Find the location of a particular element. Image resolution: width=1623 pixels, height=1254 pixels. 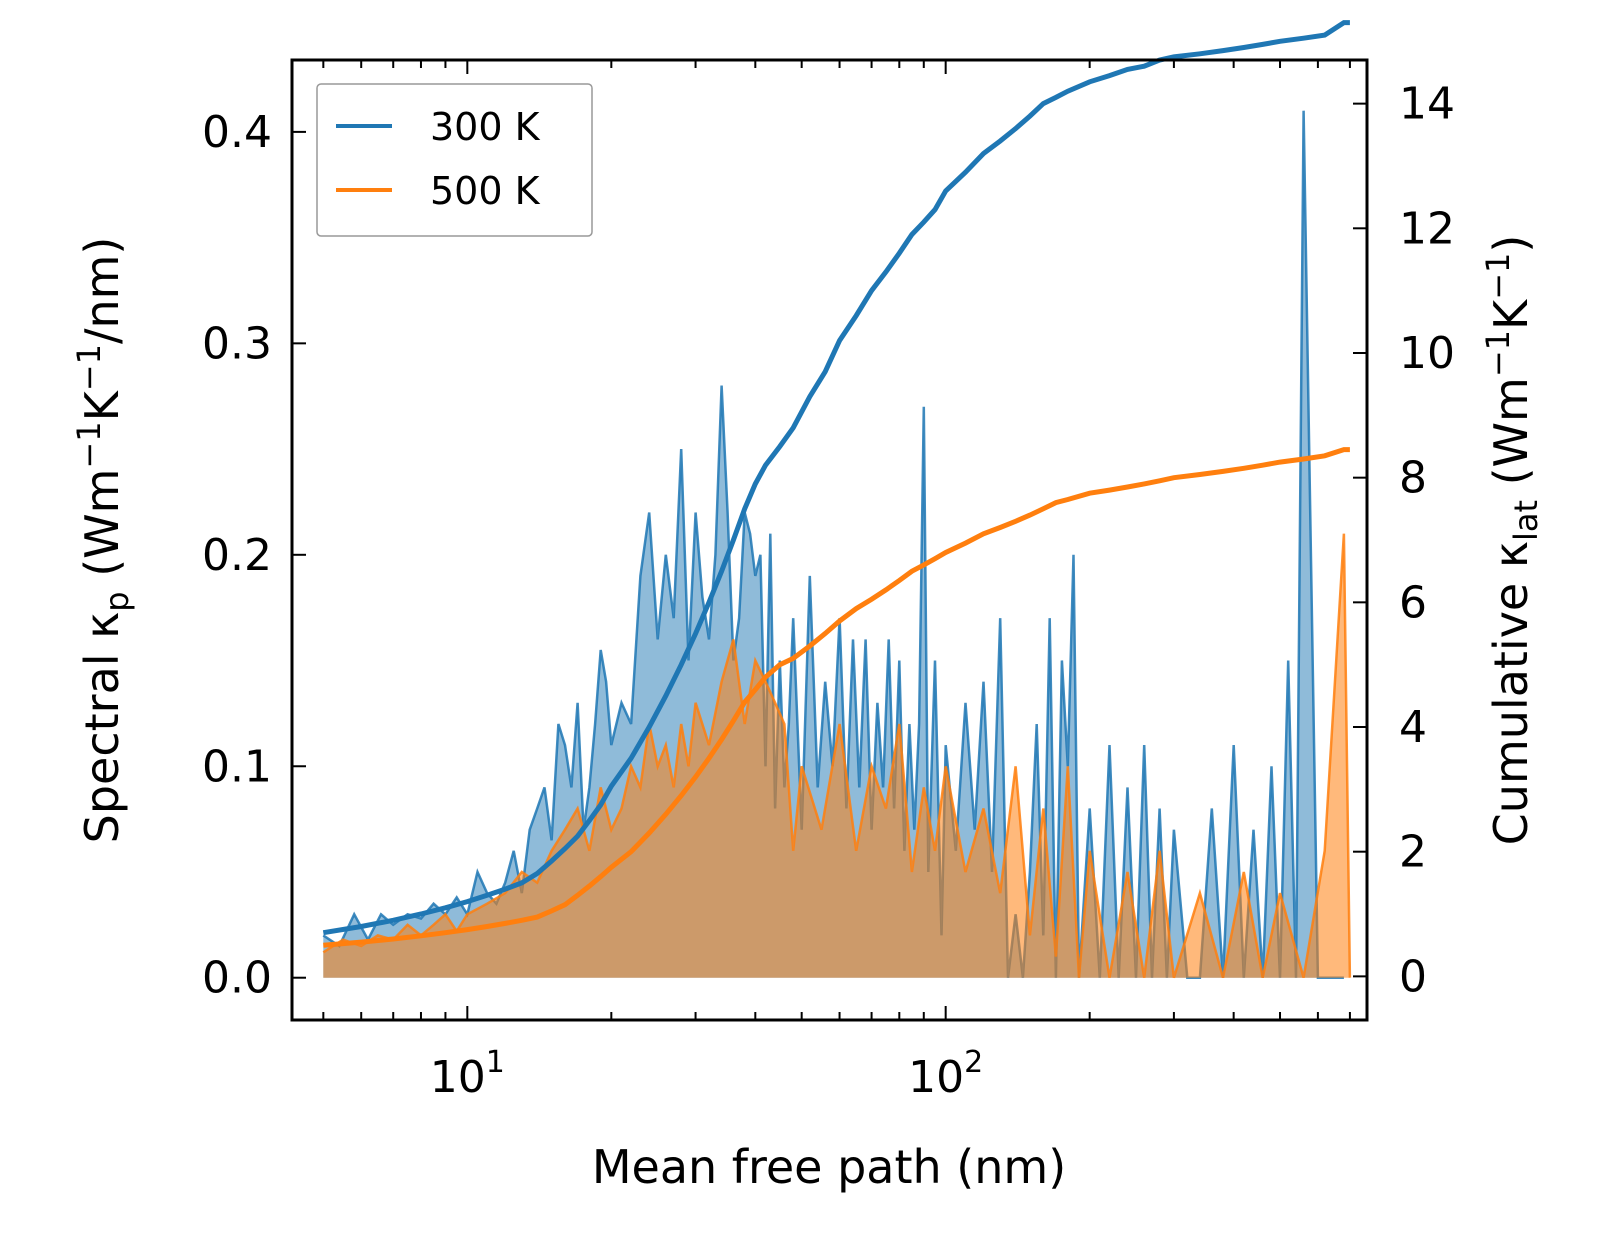

y-left-tick-label: 0.3 is located at coordinates (237, 343).